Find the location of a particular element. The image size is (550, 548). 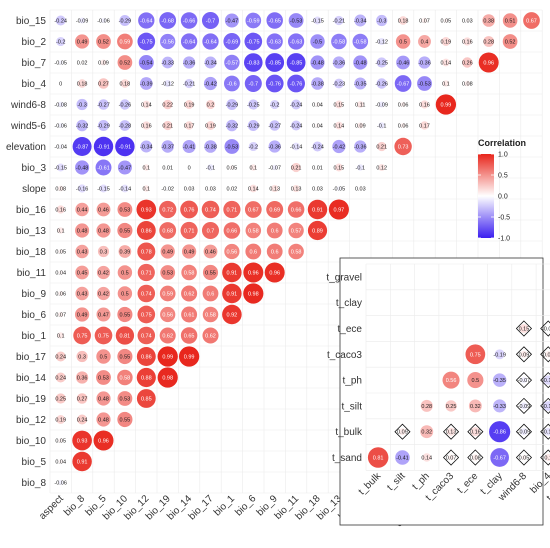

corr-value: 0.72 is located at coordinates (167, 211).